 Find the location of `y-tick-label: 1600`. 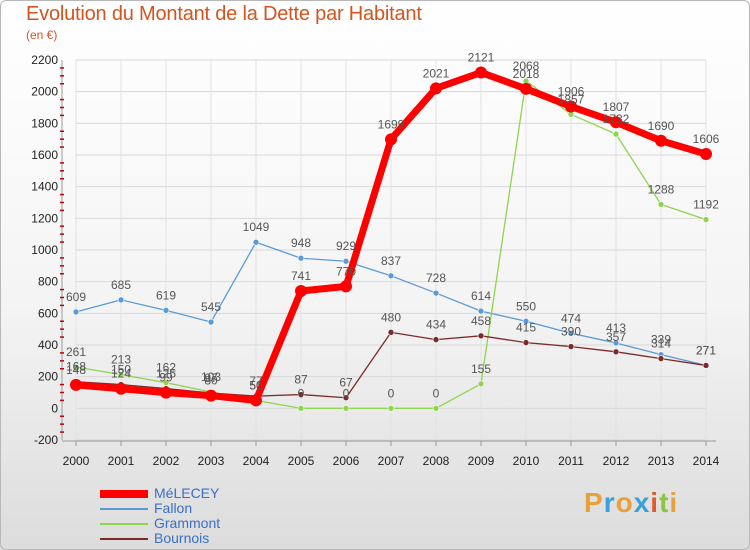

y-tick-label: 1600 is located at coordinates (44, 155).